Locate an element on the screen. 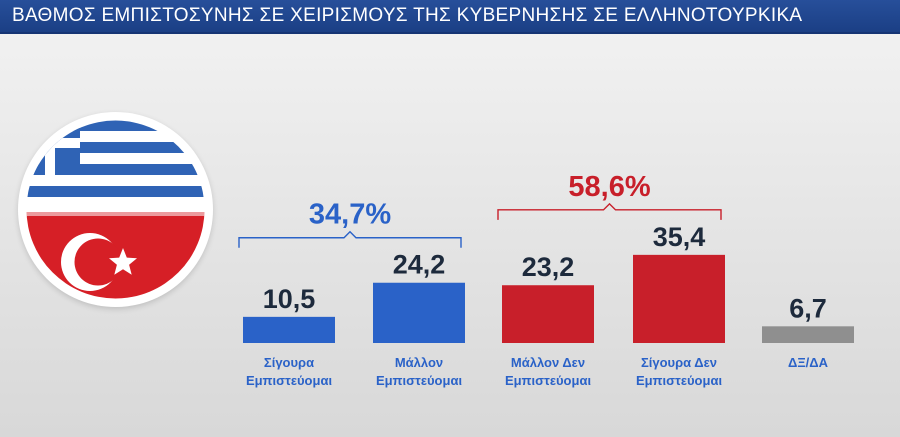 The width and height of the screenshot is (900, 437). bar-value-label: 23,2 is located at coordinates (548, 267).